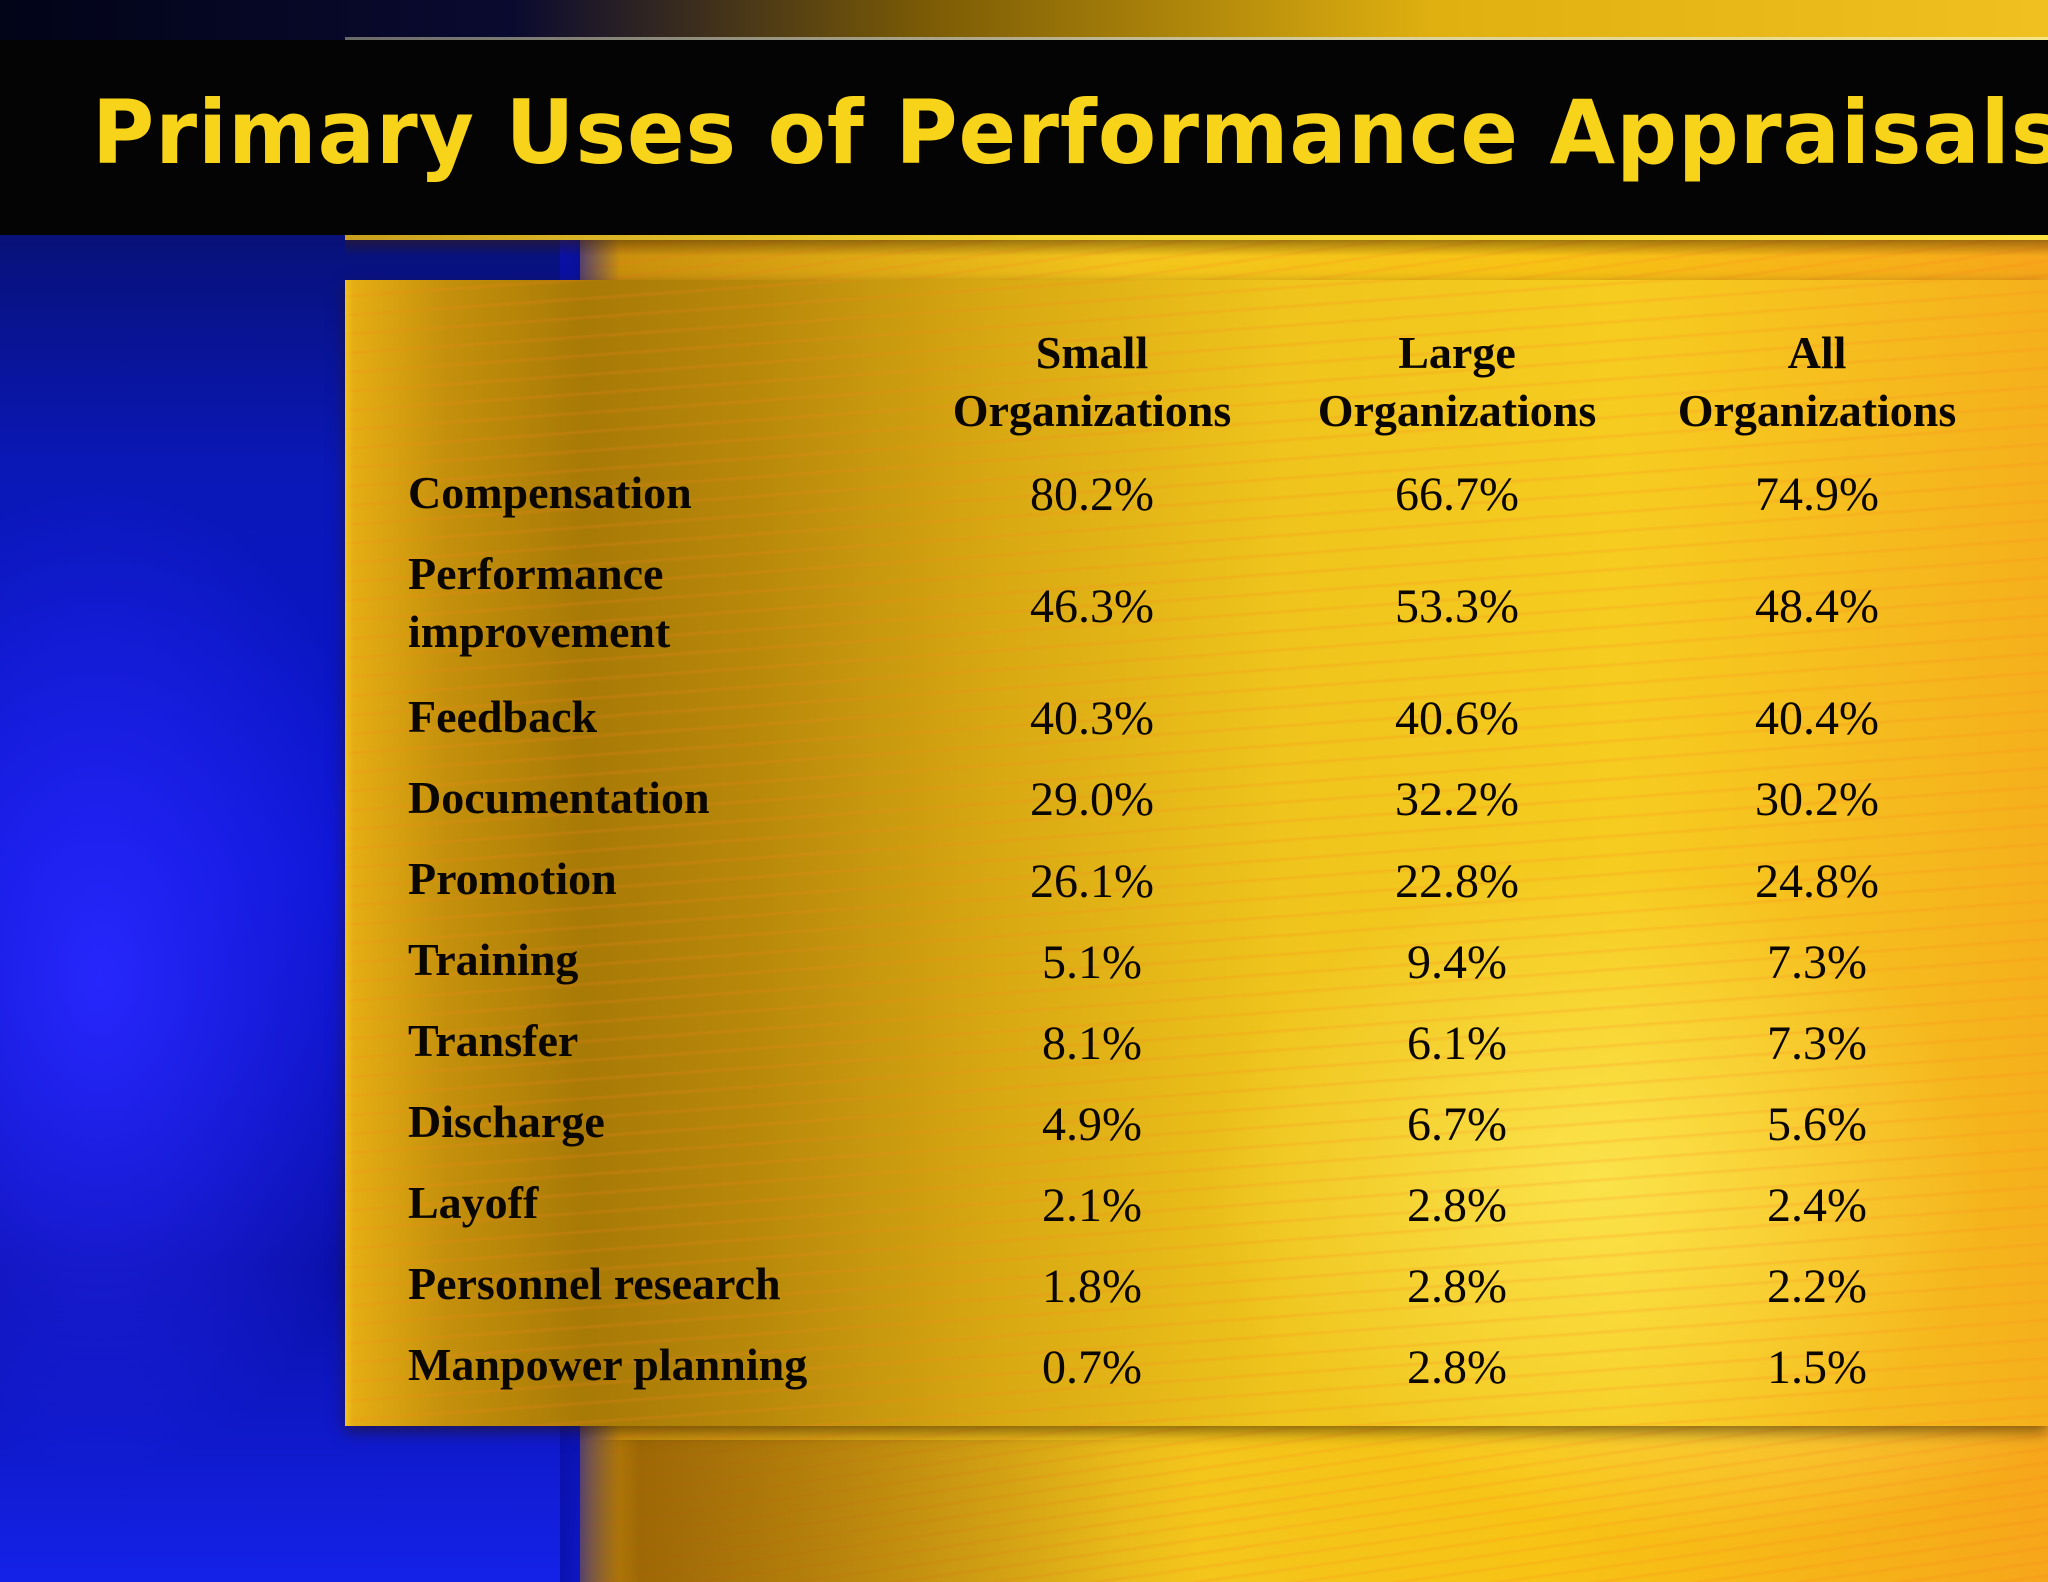  Describe the element at coordinates (493, 1040) in the screenshot. I see `row-label-transfer: Transfer` at that location.